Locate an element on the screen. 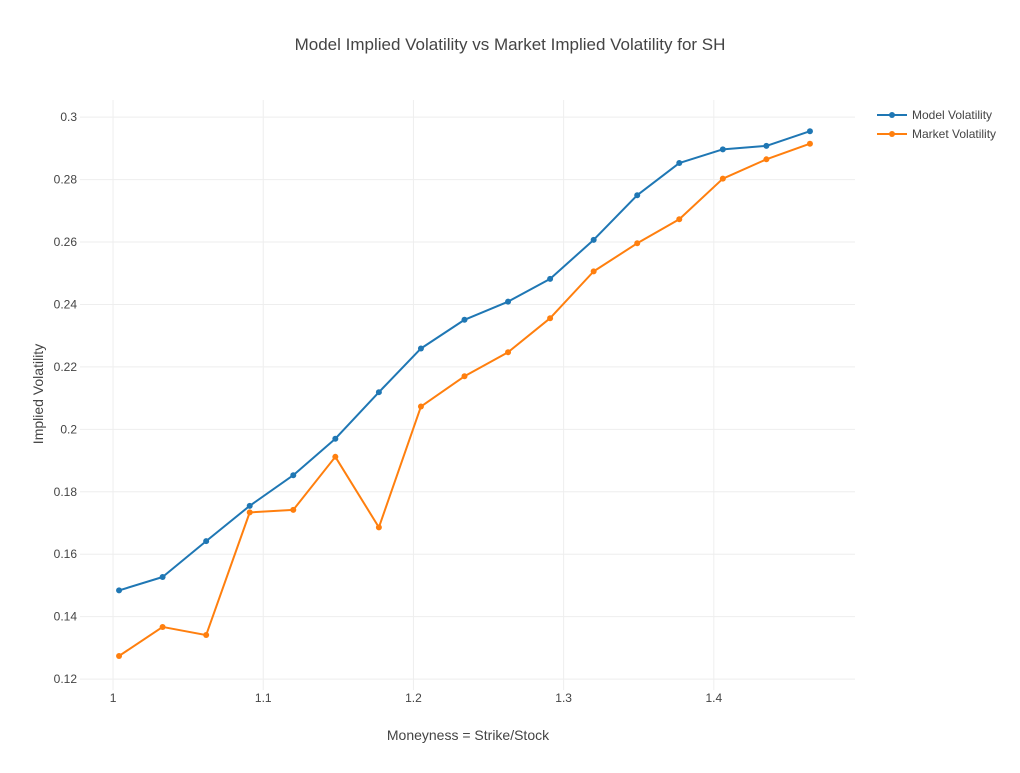 The image size is (1020, 773). x-tick-label: 1.3 is located at coordinates (563, 698).